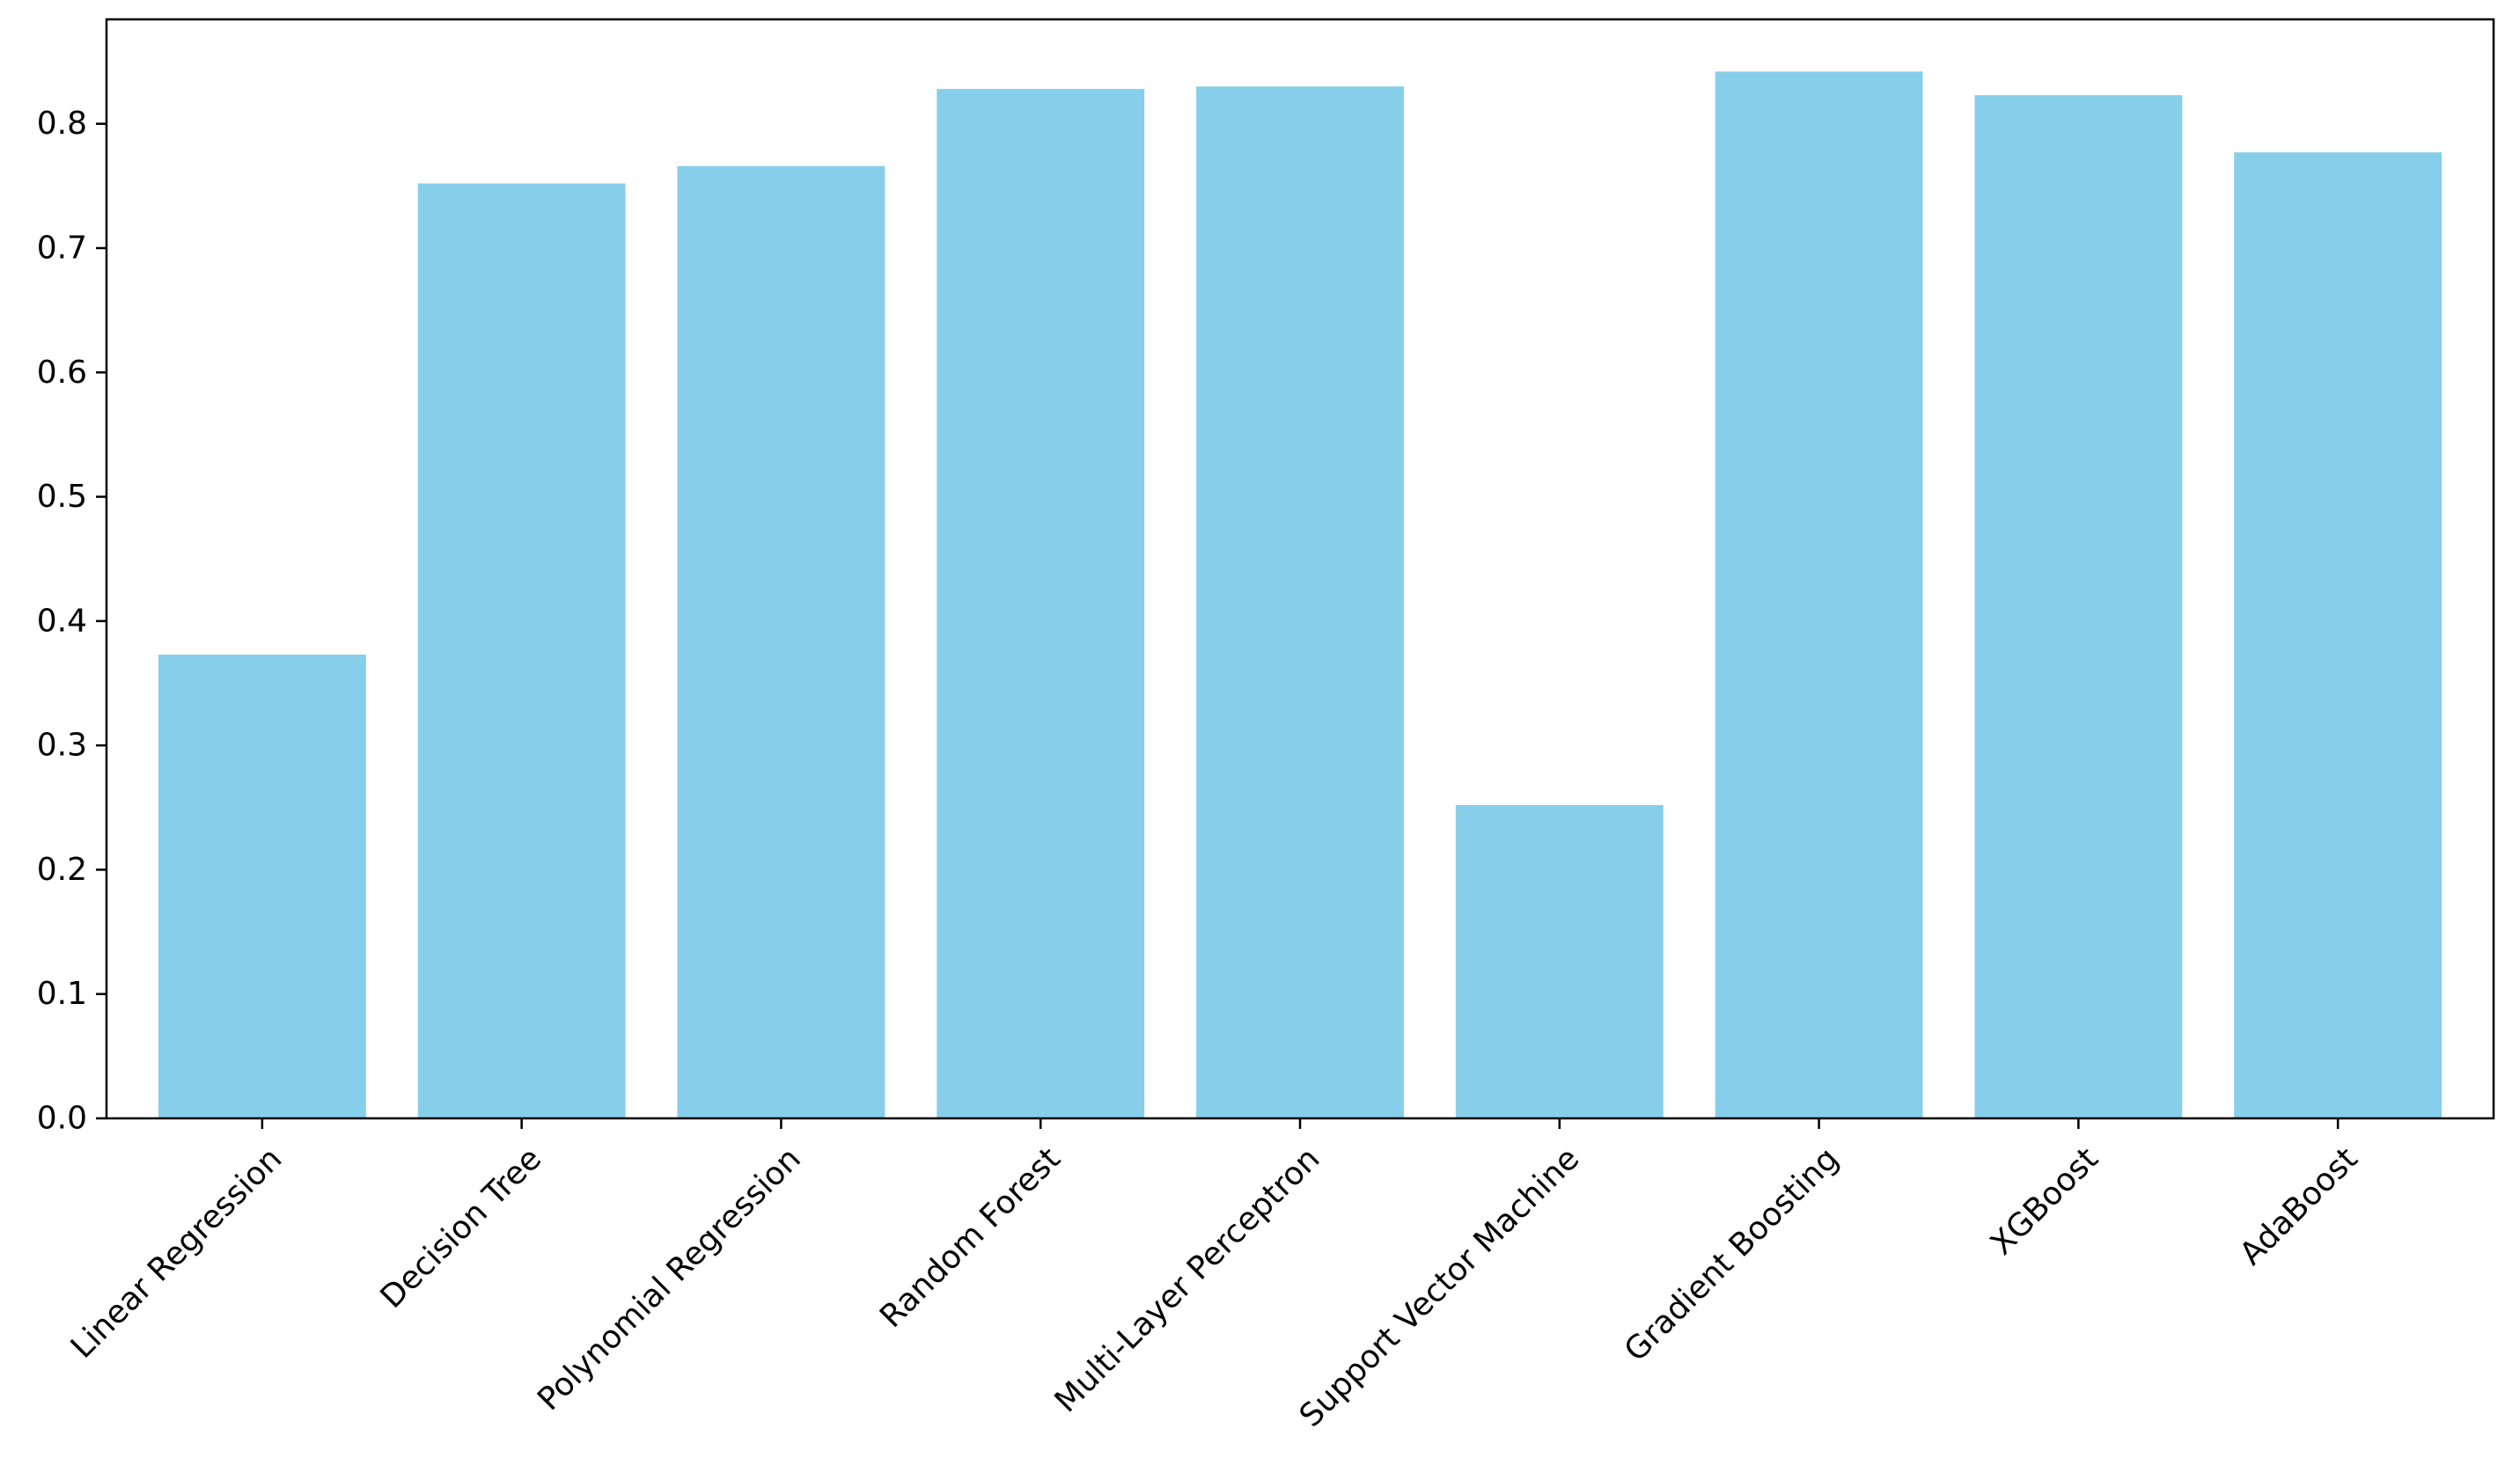  What do you see at coordinates (1819, 594) in the screenshot?
I see `bar-gradient-boosting` at bounding box center [1819, 594].